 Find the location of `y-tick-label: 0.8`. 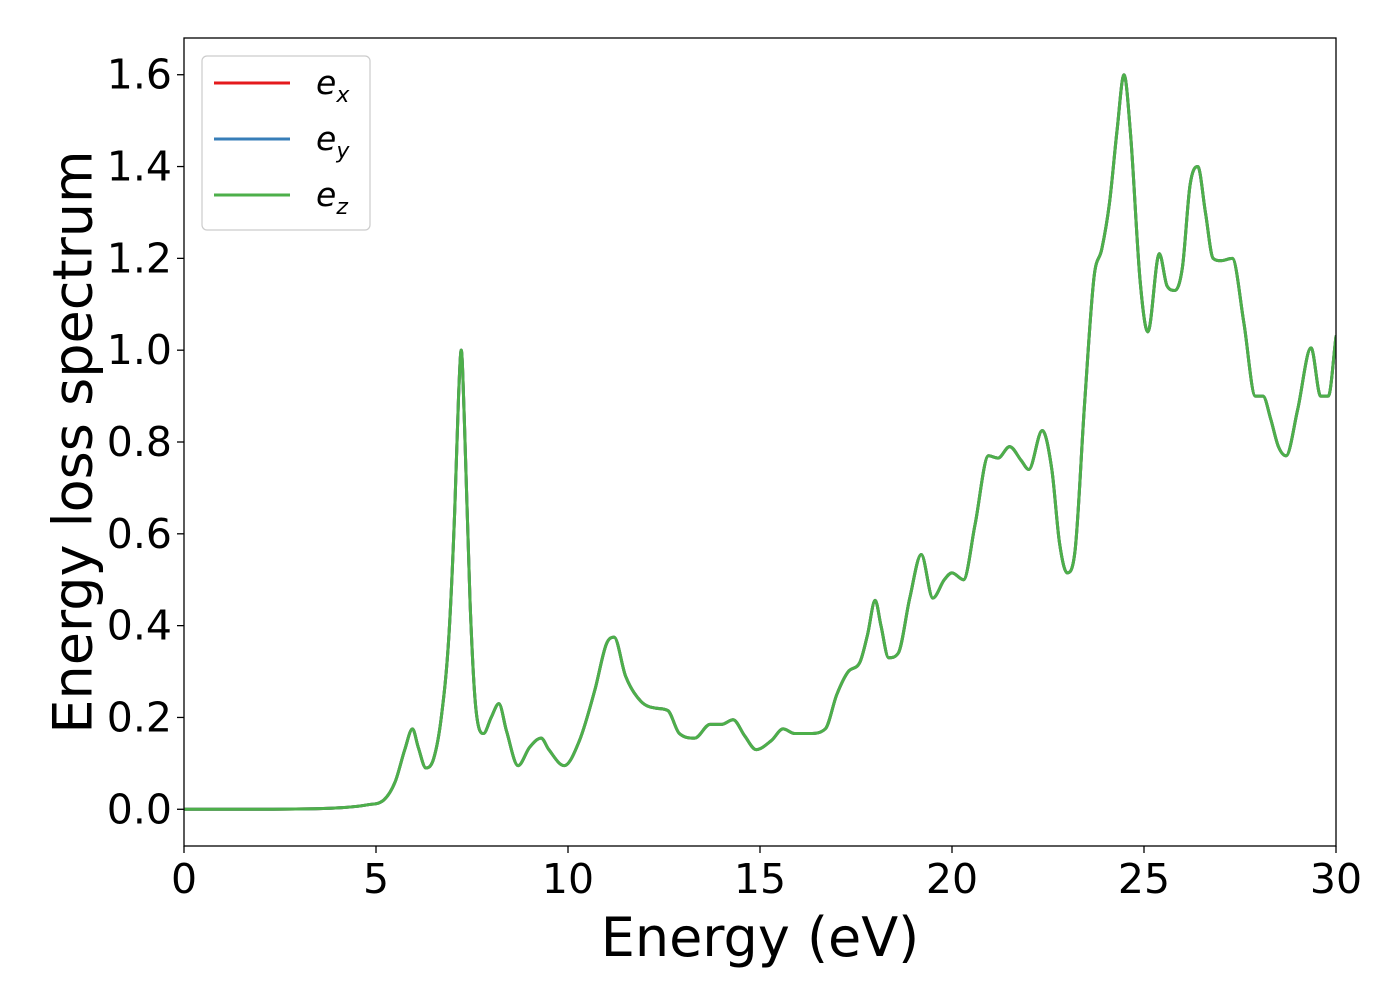

y-tick-label: 0.8 is located at coordinates (139, 442).